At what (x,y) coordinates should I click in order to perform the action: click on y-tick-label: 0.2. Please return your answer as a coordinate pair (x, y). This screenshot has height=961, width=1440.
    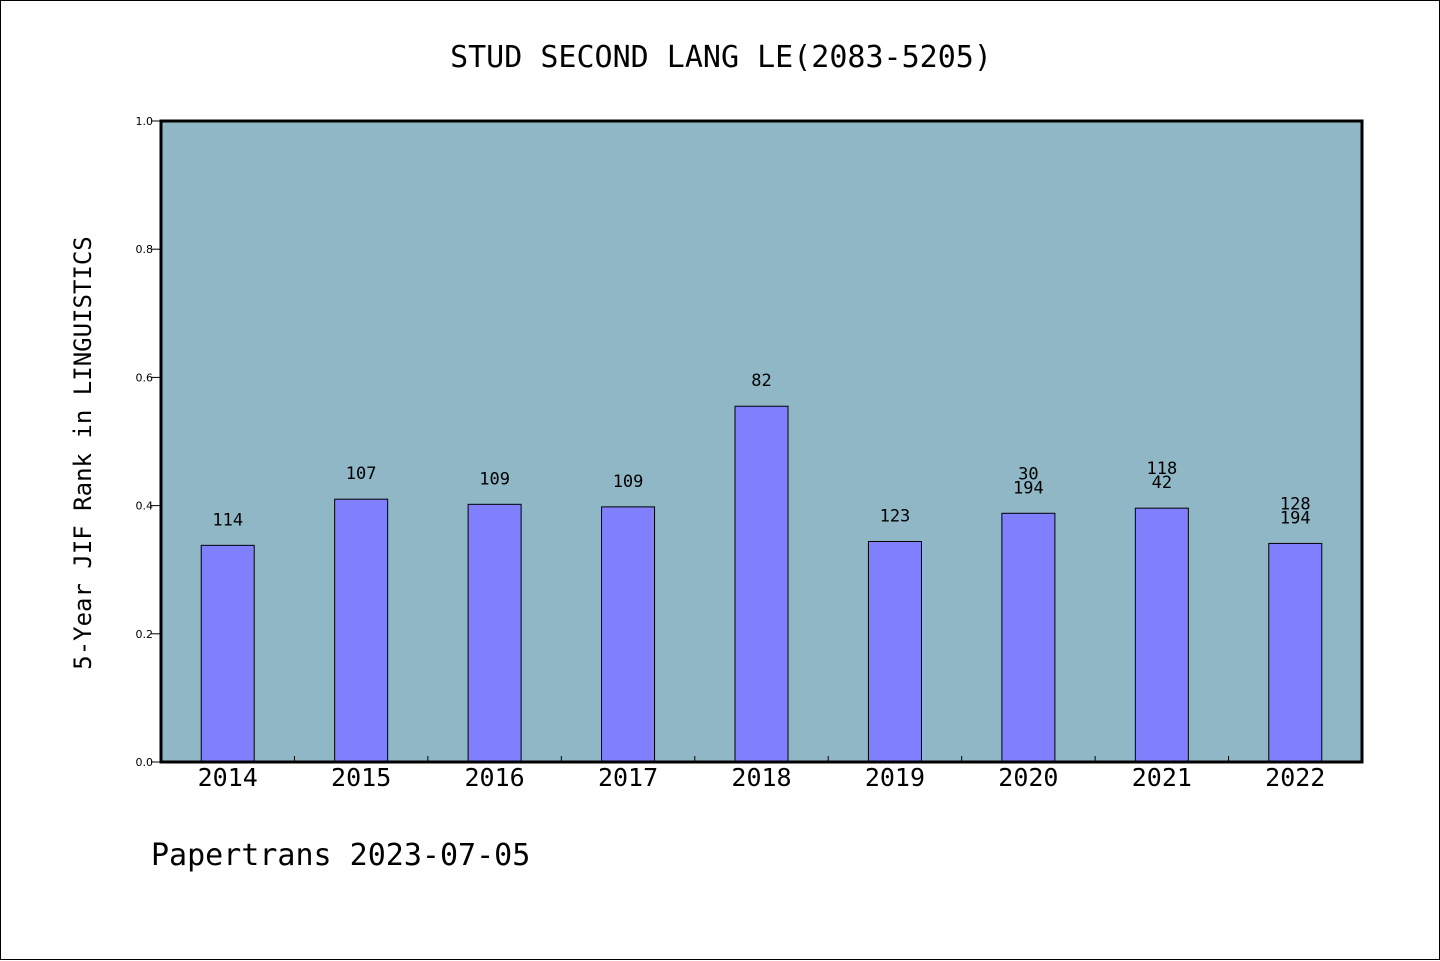
    Looking at the image, I should click on (145, 634).